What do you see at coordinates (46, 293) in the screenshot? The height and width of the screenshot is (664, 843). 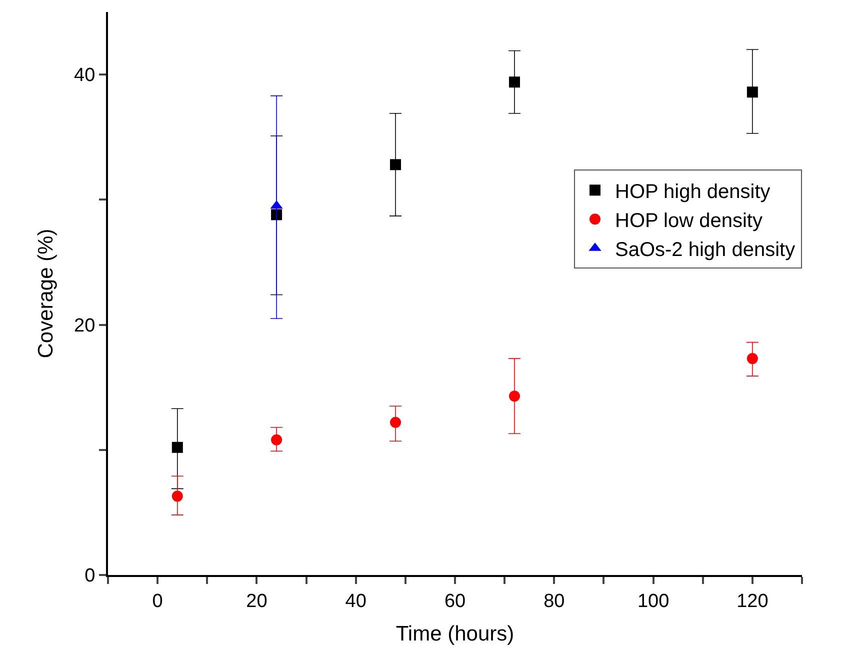 I see `y-axis-title: Coverage (%)` at bounding box center [46, 293].